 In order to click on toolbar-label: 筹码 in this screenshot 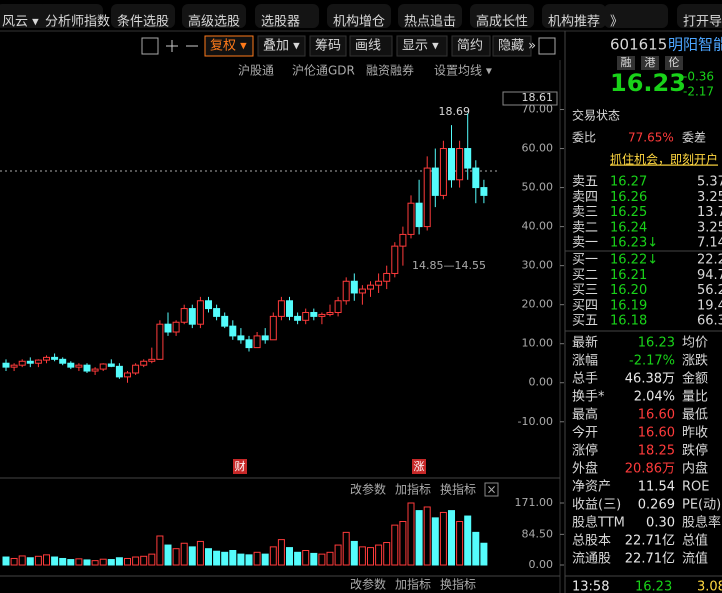, I will do `click(328, 46)`.